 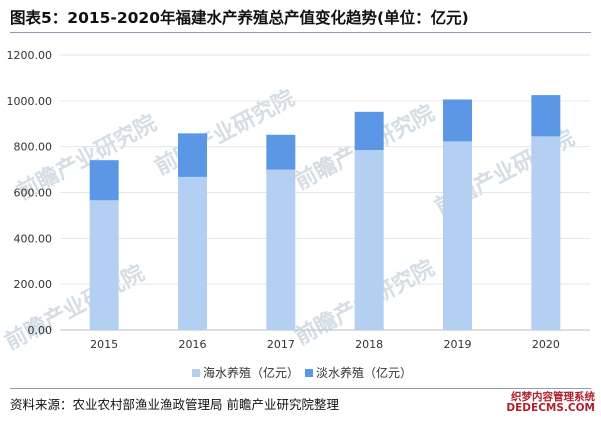 What do you see at coordinates (251, 372) in the screenshot?
I see `legend-label-marine: 海水养殖（亿元）` at bounding box center [251, 372].